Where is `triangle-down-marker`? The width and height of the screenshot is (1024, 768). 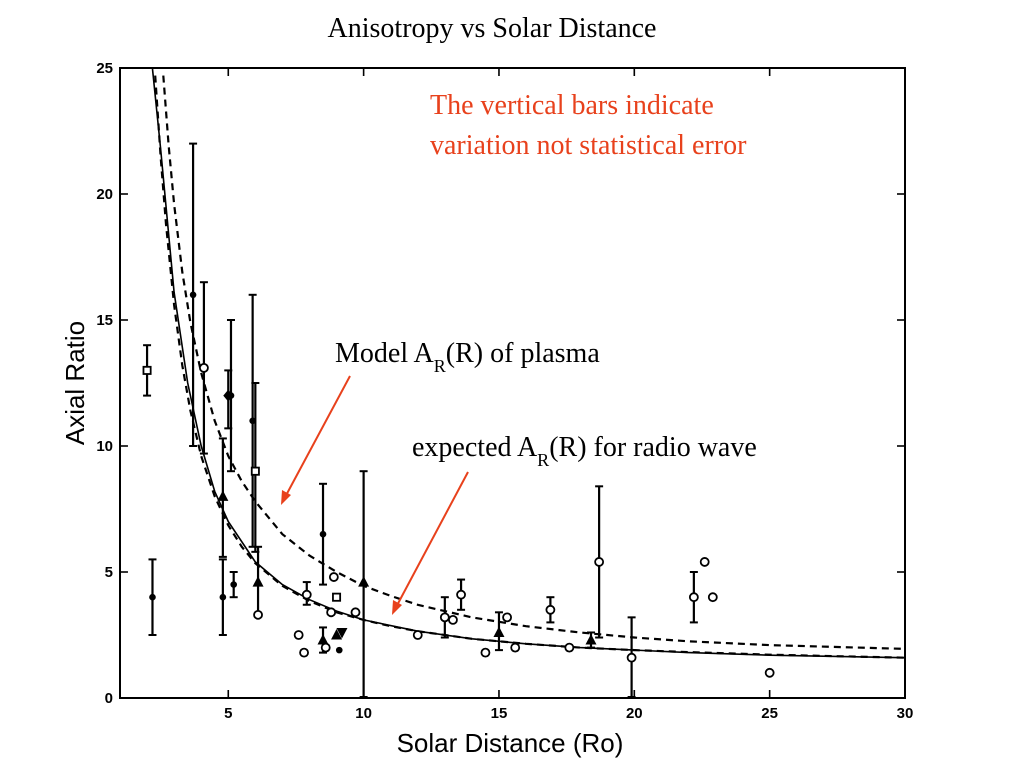 triangle-down-marker is located at coordinates (342, 633).